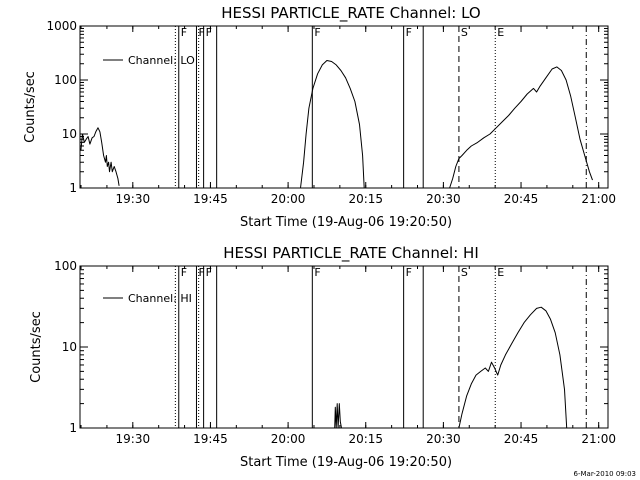  I want to click on series-hi, so click(451, 367).